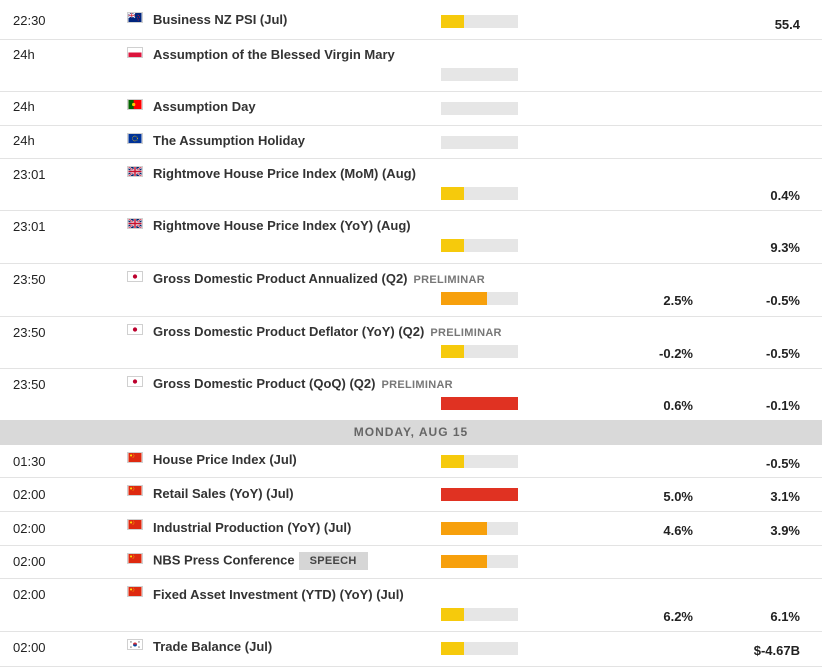 This screenshot has height=669, width=822. I want to click on event-row: 24h The Assumption Holiday, so click(411, 142).